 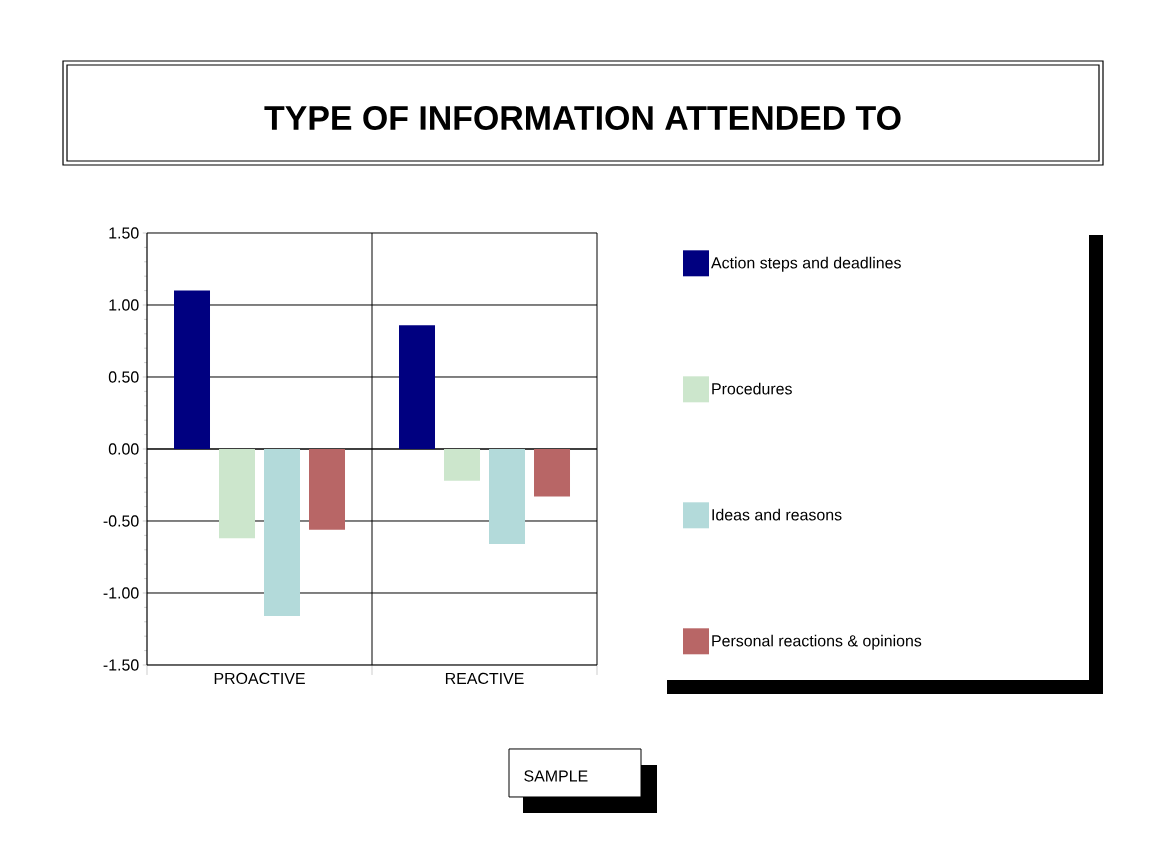 What do you see at coordinates (123, 449) in the screenshot?
I see `y-tick-label: 0.00` at bounding box center [123, 449].